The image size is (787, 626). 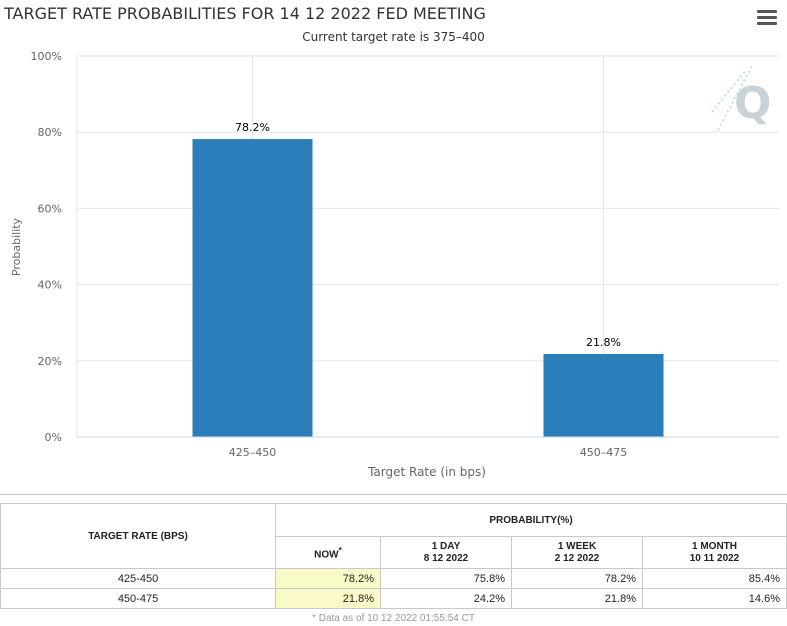 I want to click on header-1month: 1 MONTH 10 11 2022, so click(x=714, y=552).